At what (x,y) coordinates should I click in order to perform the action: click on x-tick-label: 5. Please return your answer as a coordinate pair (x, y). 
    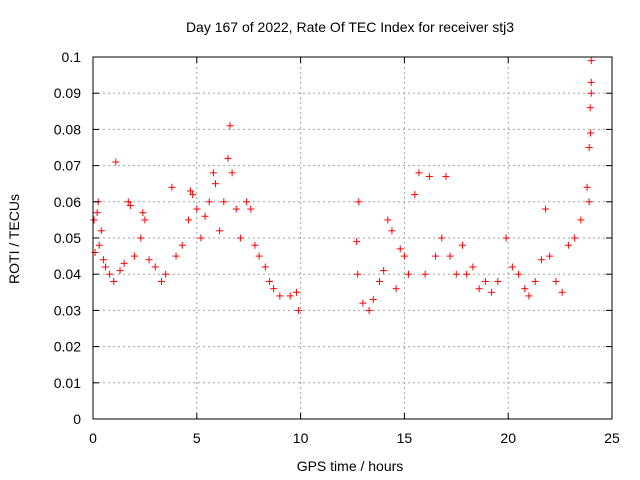
    Looking at the image, I should click on (197, 438).